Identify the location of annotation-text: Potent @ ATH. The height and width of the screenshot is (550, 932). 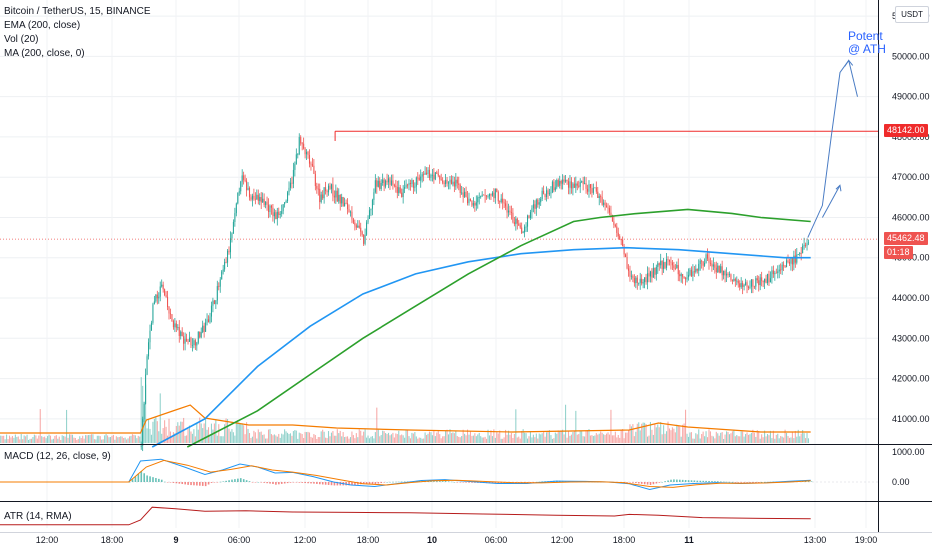
(867, 43).